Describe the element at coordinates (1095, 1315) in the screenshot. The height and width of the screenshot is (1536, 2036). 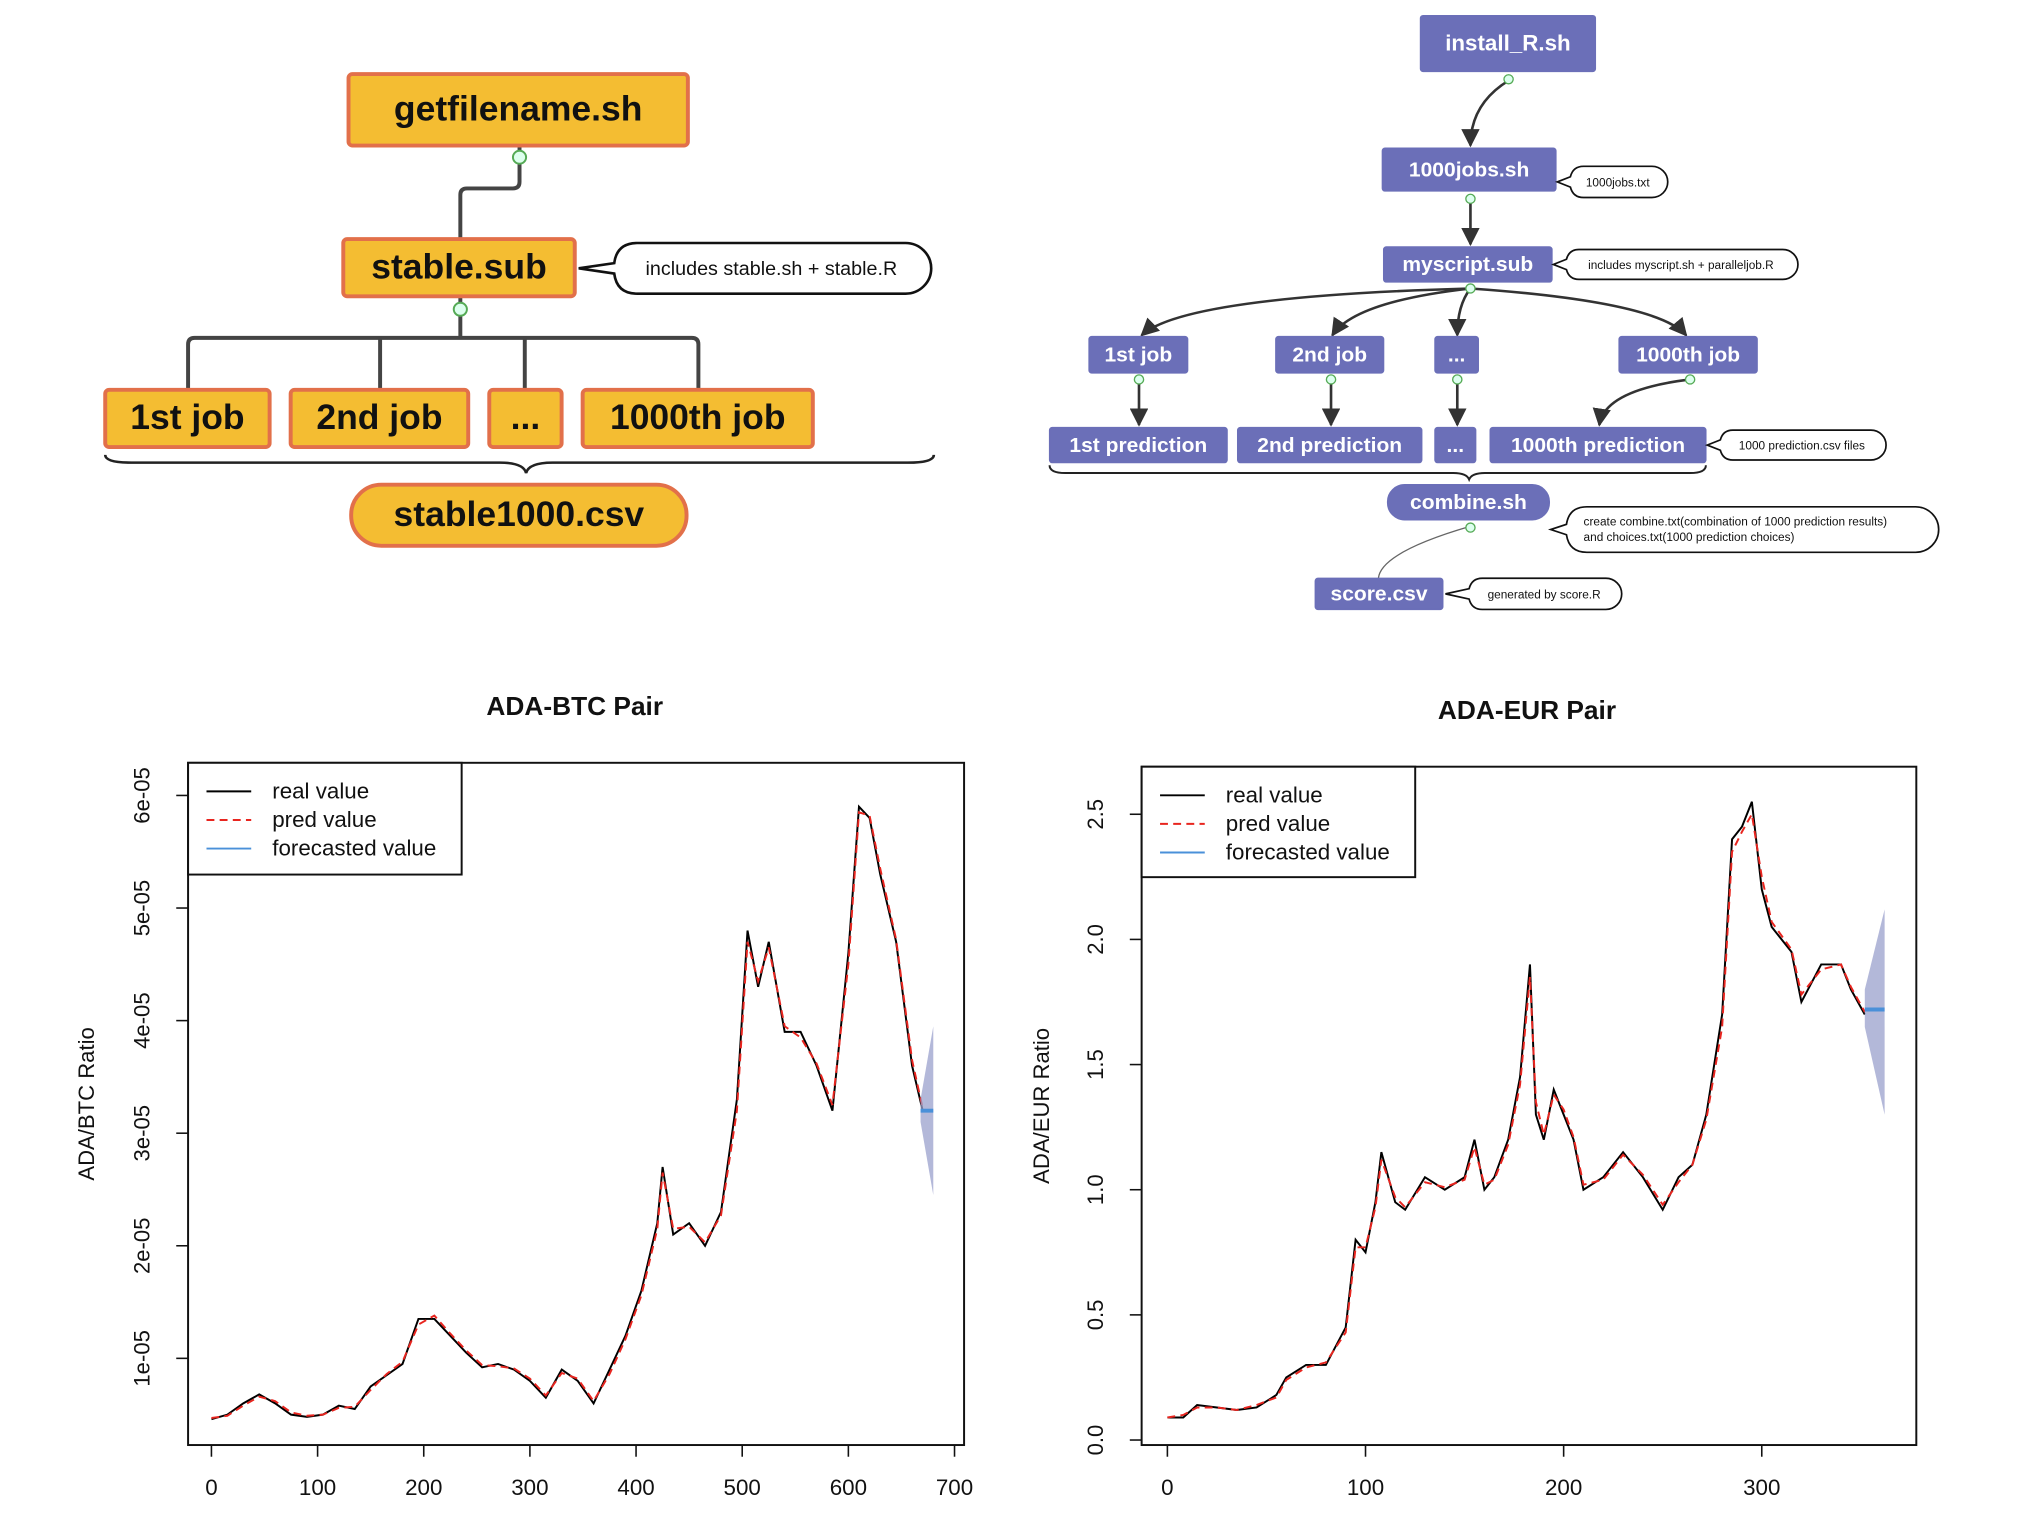
I see `y-tick-label: 0.5` at that location.